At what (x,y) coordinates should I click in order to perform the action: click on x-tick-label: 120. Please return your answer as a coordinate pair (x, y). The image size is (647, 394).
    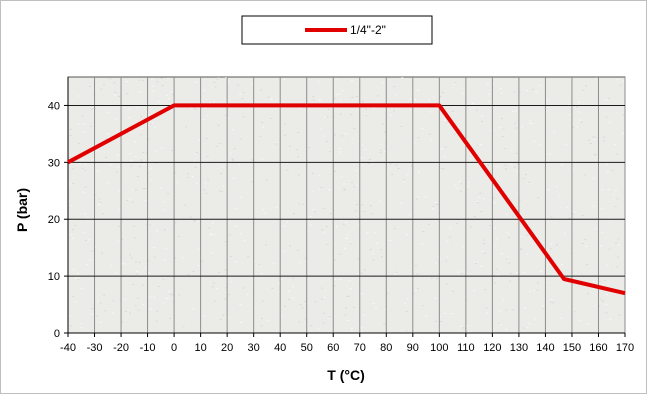
    Looking at the image, I should click on (492, 348).